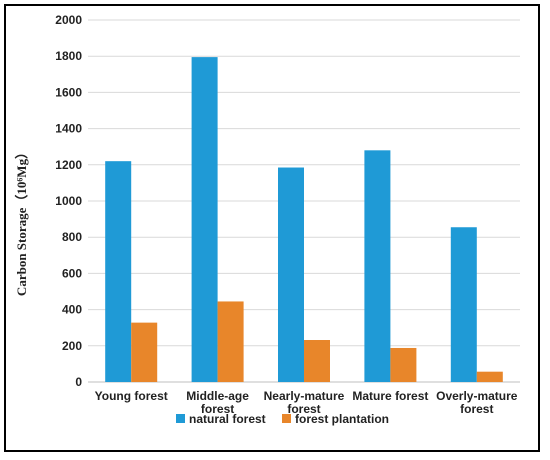 The image size is (550, 460). Describe the element at coordinates (131, 396) in the screenshot. I see `x-tick-label: Young forest` at that location.